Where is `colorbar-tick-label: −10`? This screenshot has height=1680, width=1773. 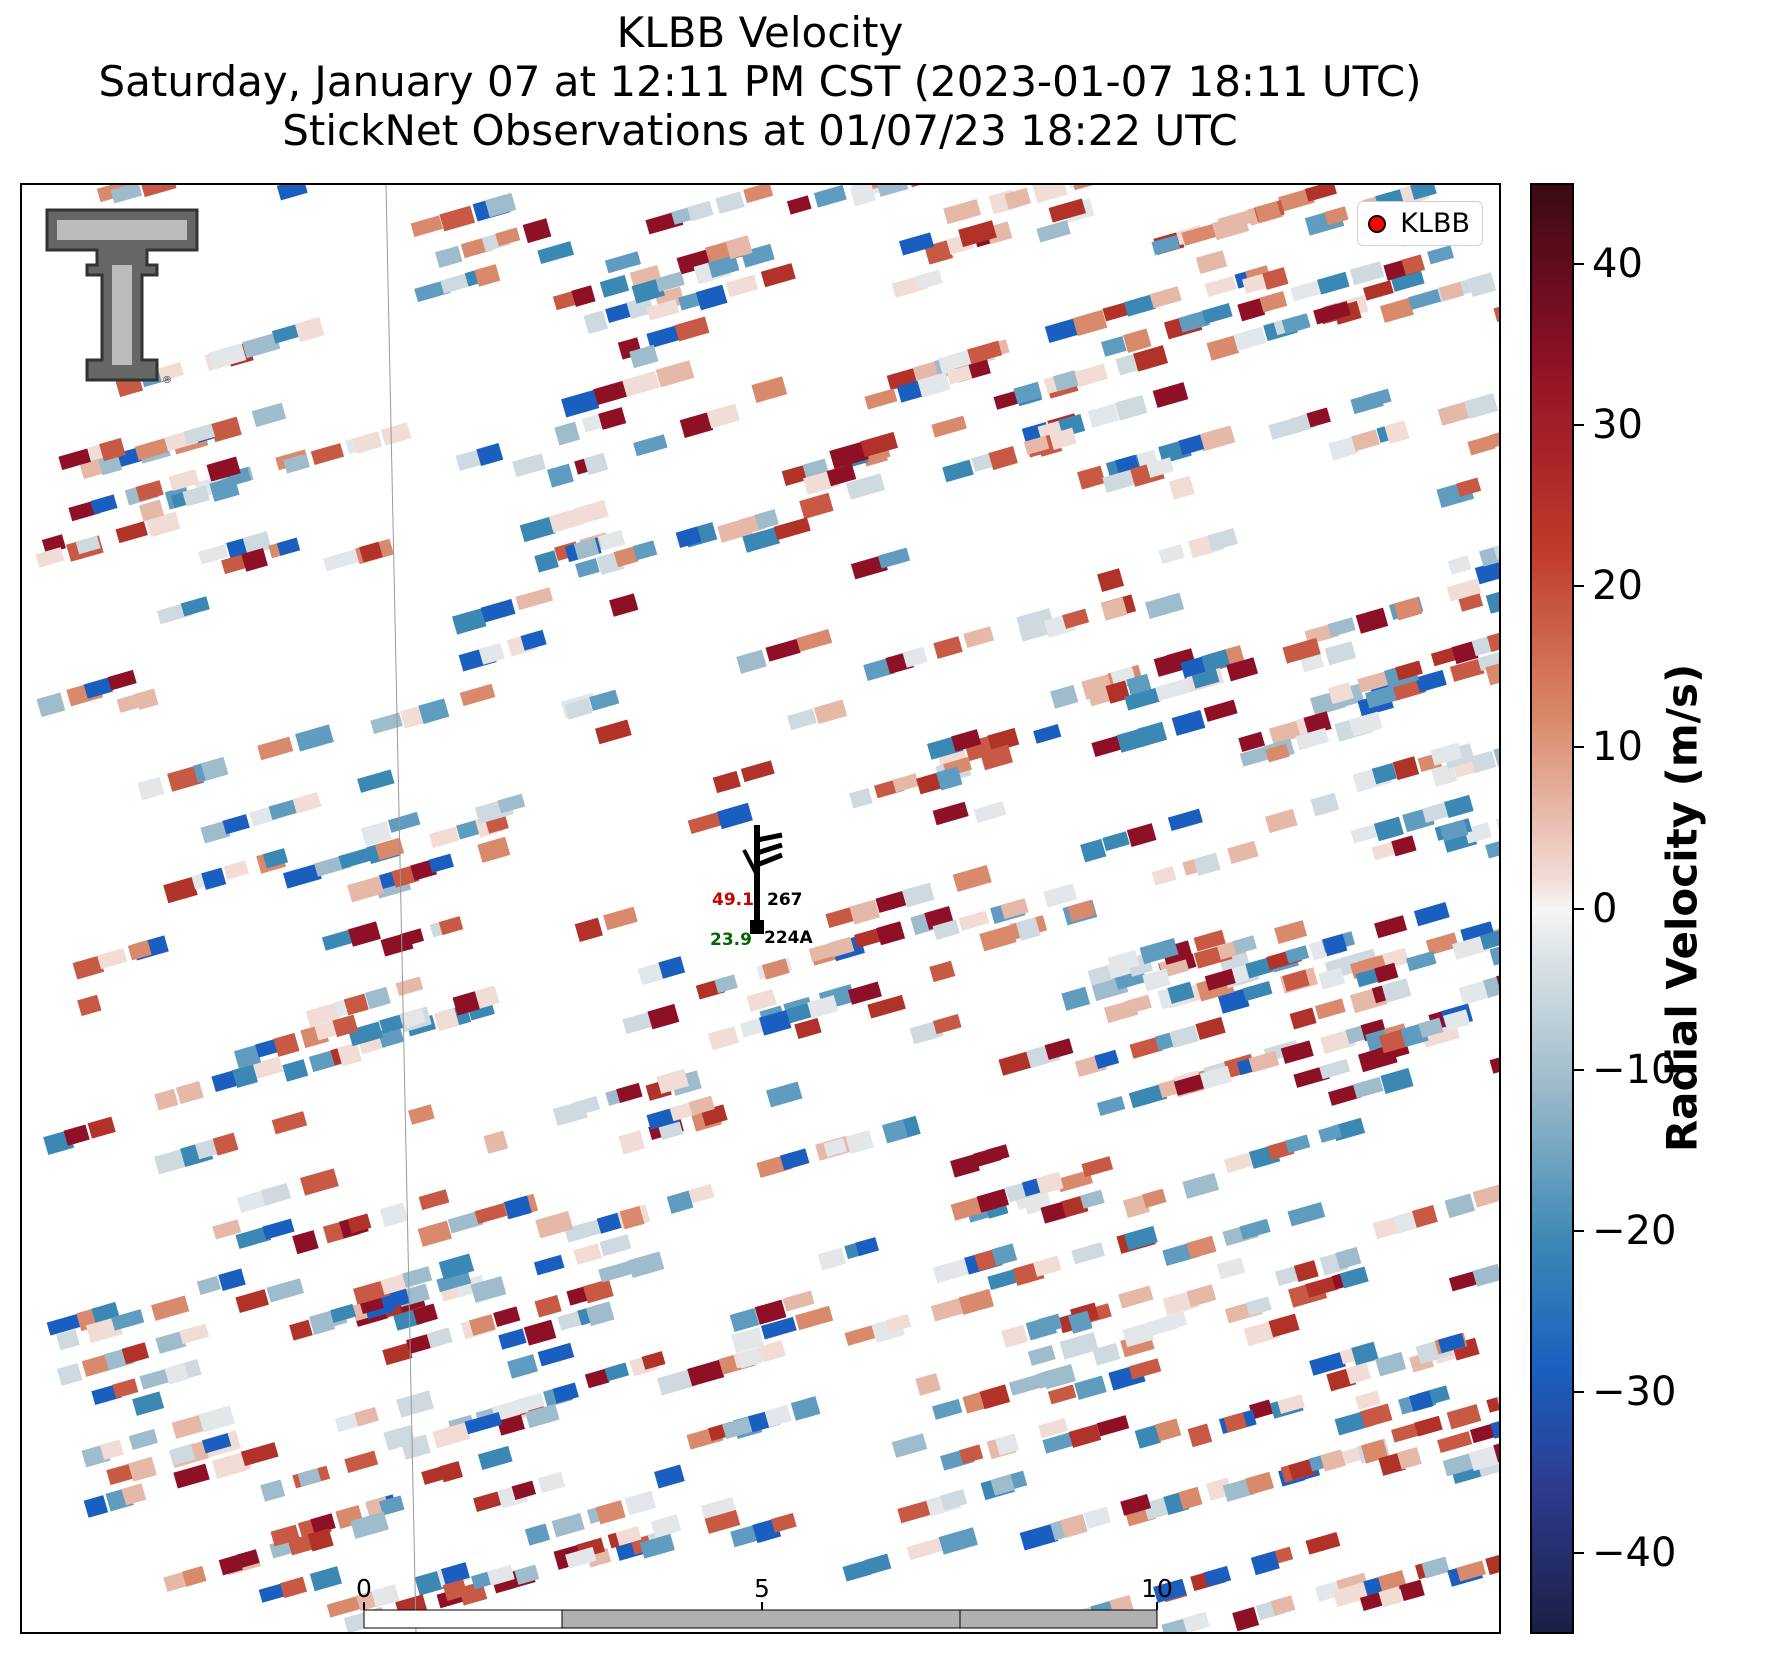
colorbar-tick-label: −10 is located at coordinates (1634, 1069).